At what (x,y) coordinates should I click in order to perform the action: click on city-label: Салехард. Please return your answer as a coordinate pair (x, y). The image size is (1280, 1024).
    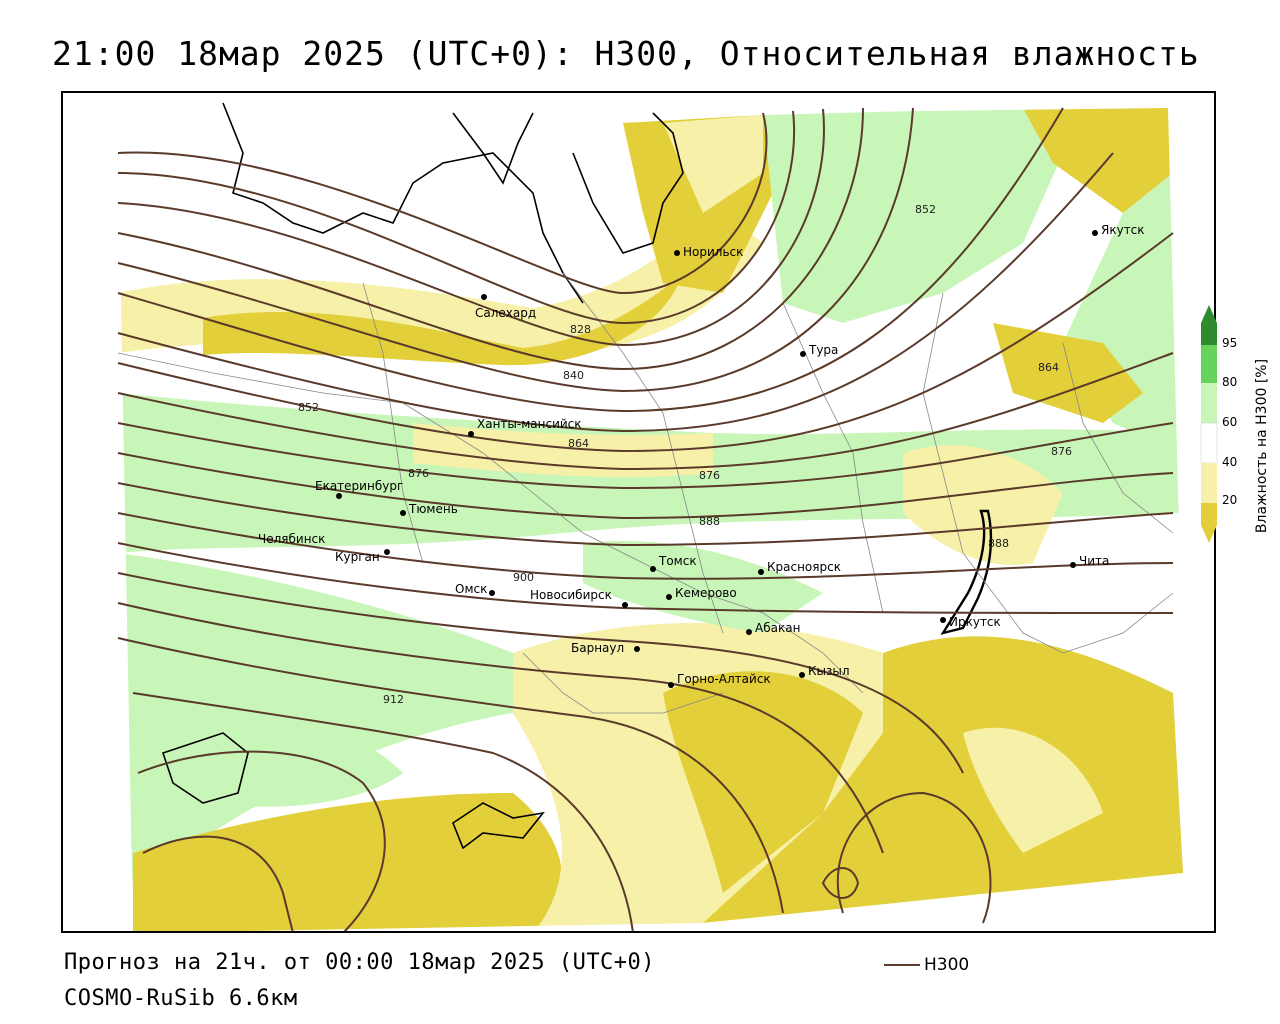
    Looking at the image, I should click on (505, 313).